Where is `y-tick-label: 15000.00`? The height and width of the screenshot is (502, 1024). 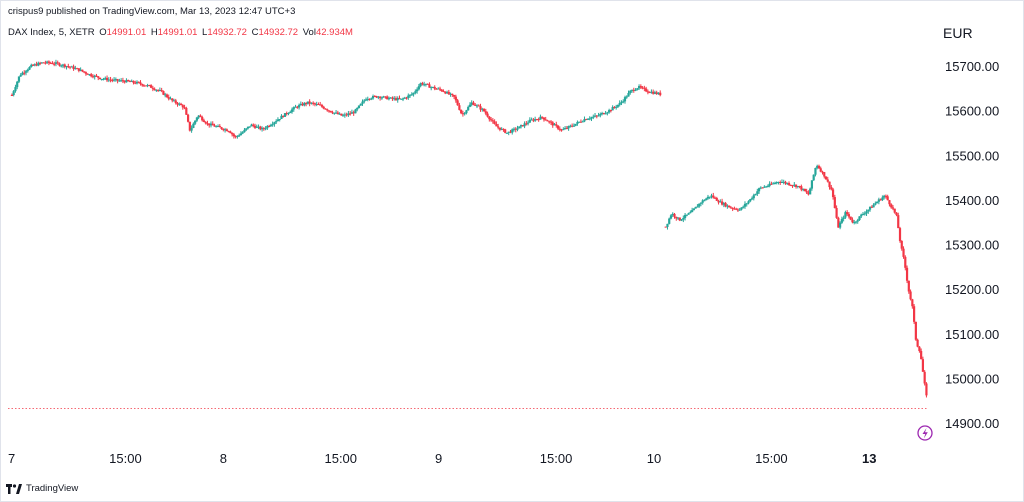 y-tick-label: 15000.00 is located at coordinates (972, 378).